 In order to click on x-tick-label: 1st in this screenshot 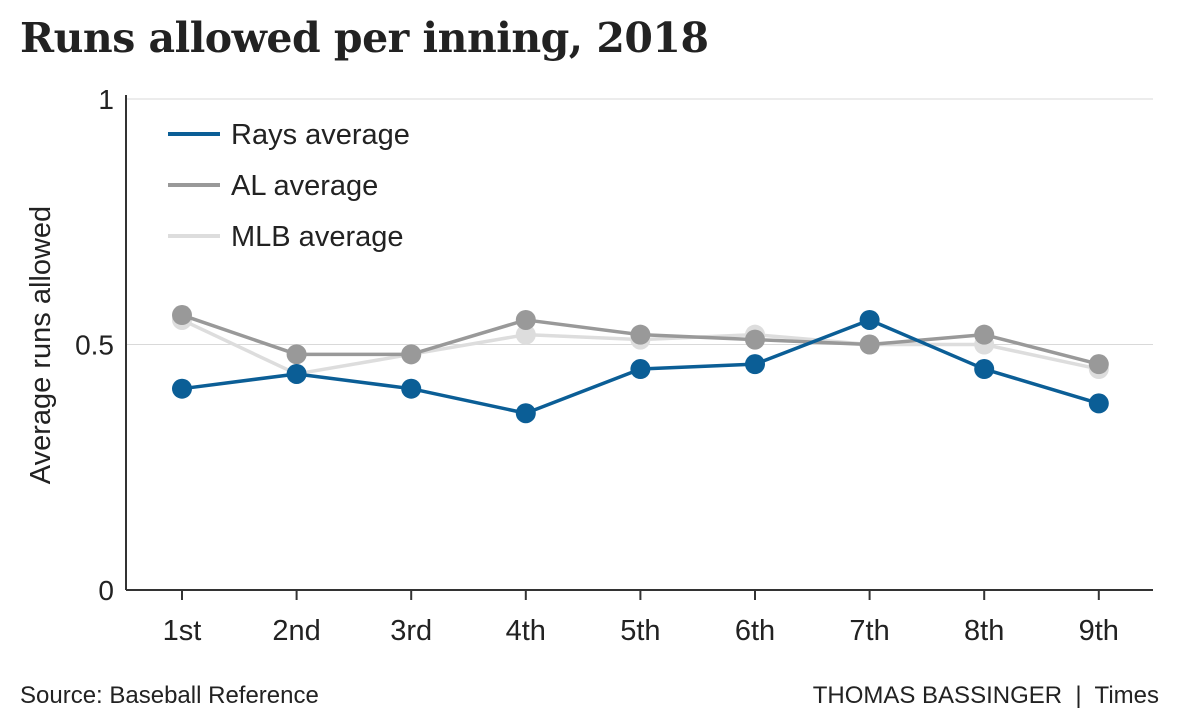, I will do `click(182, 631)`.